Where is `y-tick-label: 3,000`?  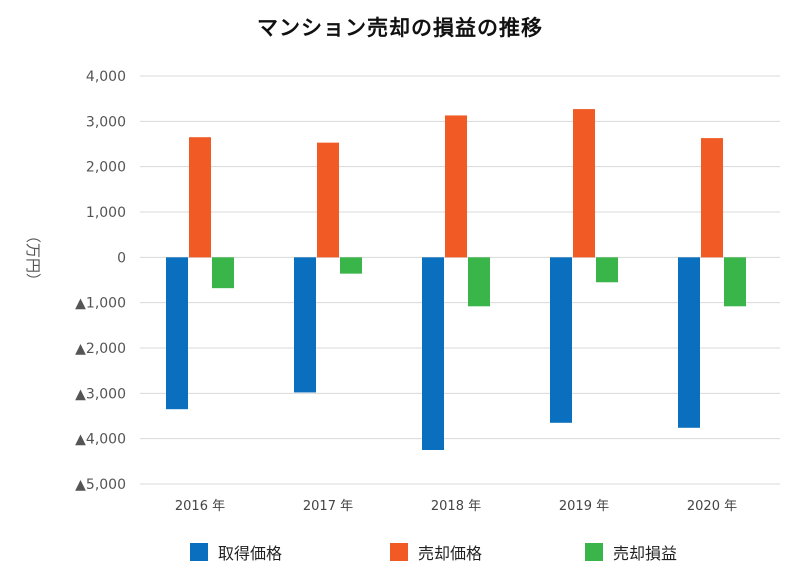 y-tick-label: 3,000 is located at coordinates (106, 122).